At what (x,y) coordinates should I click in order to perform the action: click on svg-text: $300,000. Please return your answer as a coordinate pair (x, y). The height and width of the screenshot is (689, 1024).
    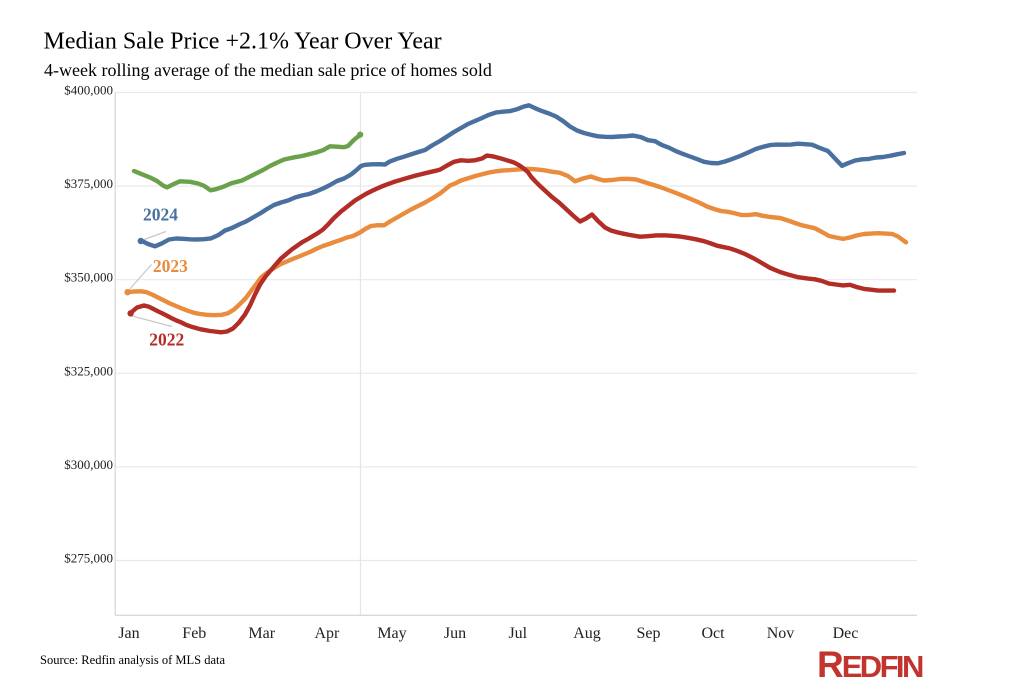
    Looking at the image, I should click on (88, 464).